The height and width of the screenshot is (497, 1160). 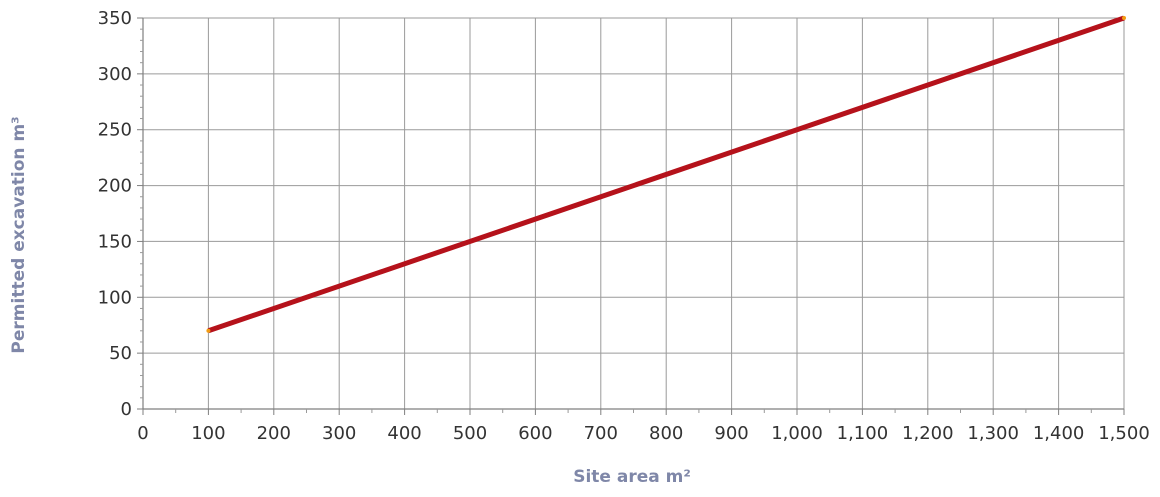 I want to click on y-tick-label: 150, so click(x=115, y=241).